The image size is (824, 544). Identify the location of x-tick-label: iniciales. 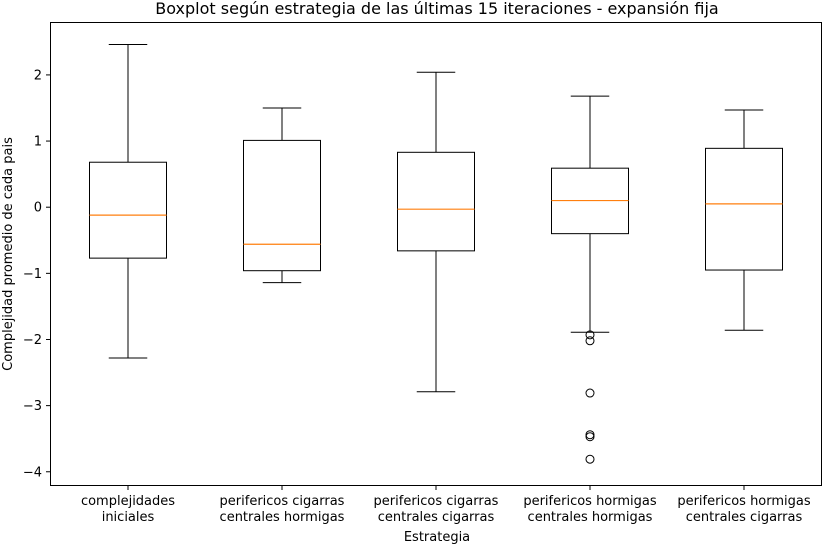
(128, 517).